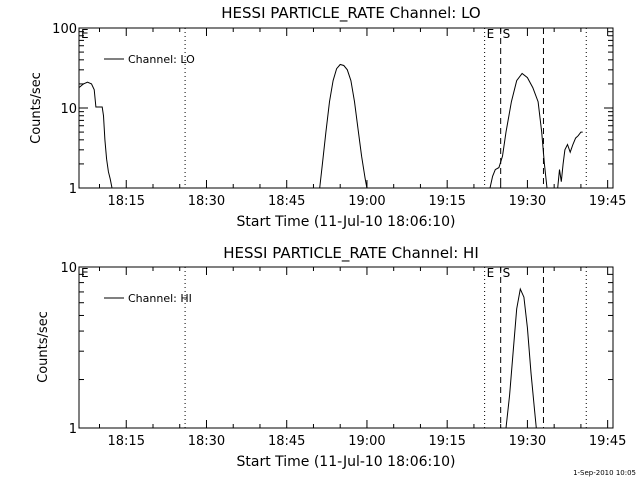 This screenshot has width=640, height=480. I want to click on chart-title: HESSI PARTICLE_RATE Channel: LO, so click(350, 13).